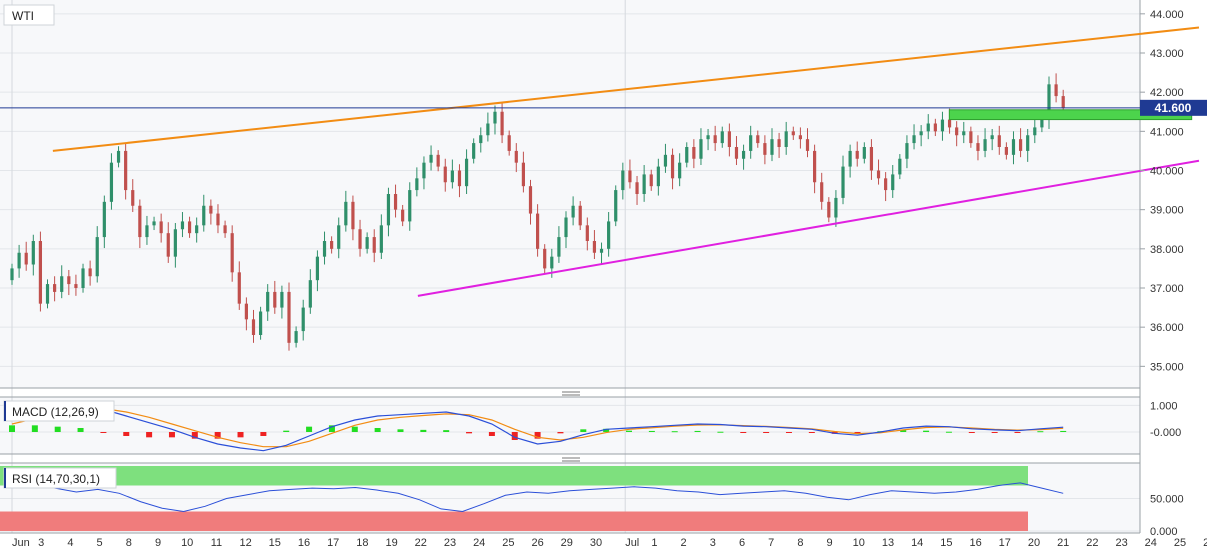 The width and height of the screenshot is (1207, 555). What do you see at coordinates (21, 543) in the screenshot?
I see `time-tick-label: Jun` at bounding box center [21, 543].